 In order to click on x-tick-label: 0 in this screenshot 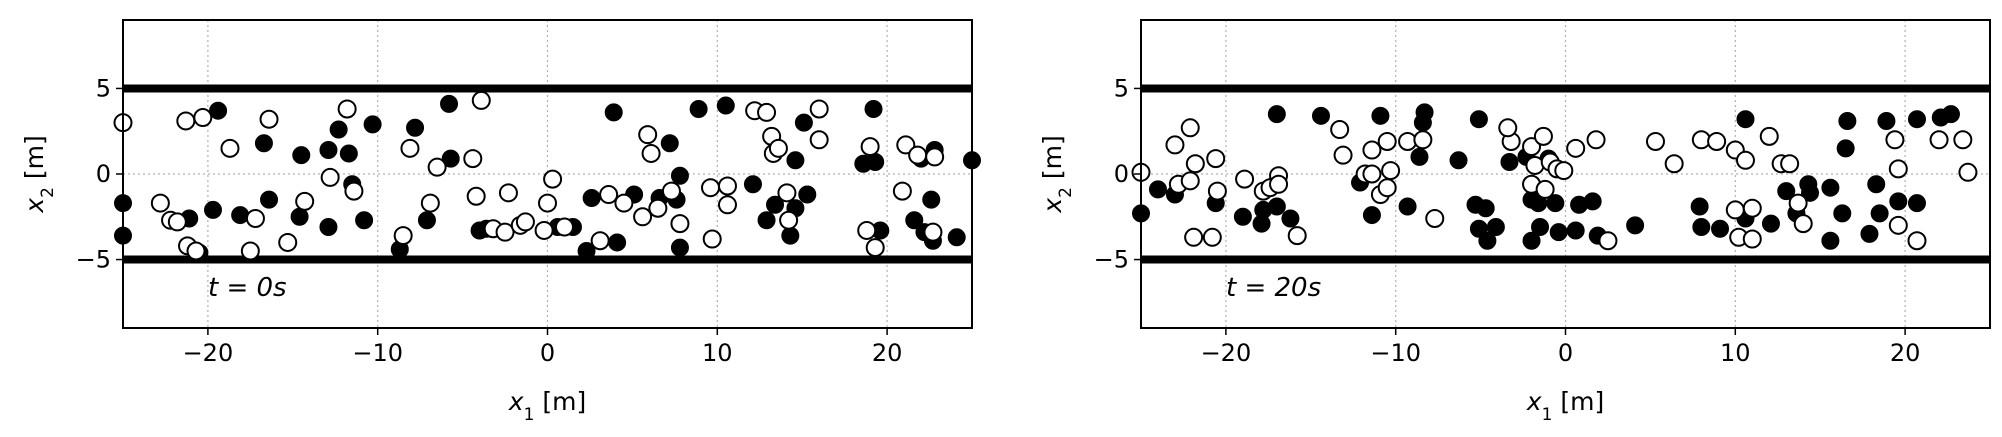, I will do `click(1565, 353)`.